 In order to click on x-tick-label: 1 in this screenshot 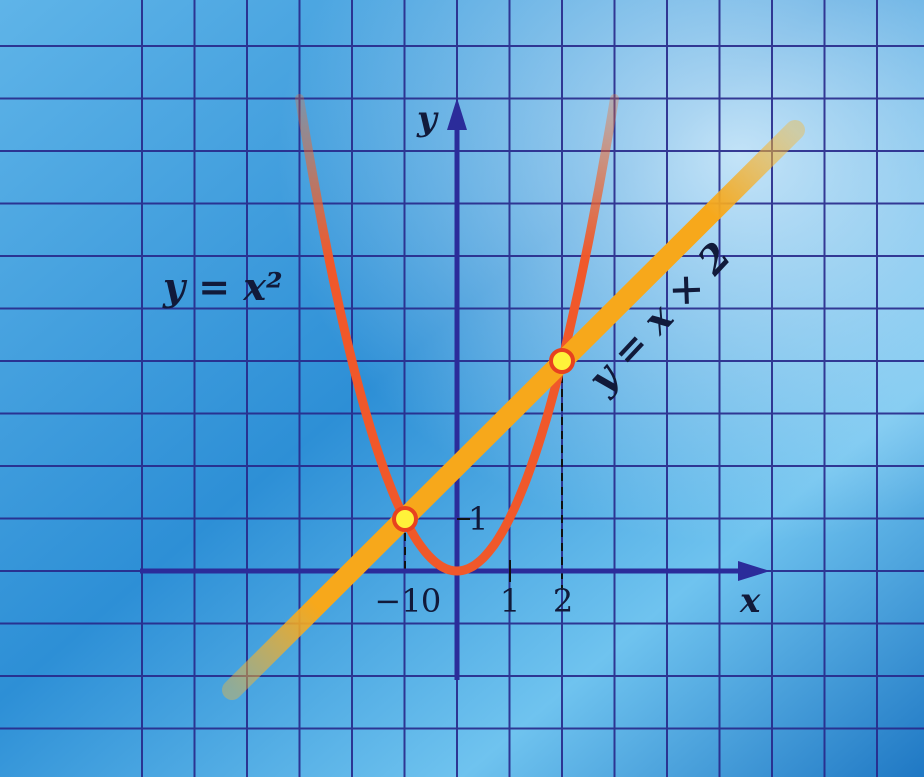, I will do `click(510, 601)`.